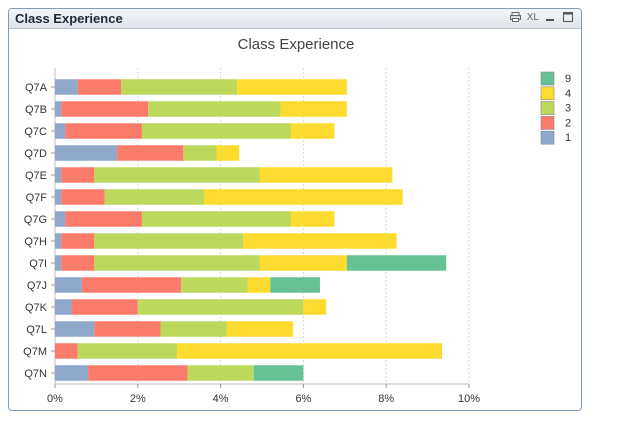 The width and height of the screenshot is (621, 429). What do you see at coordinates (138, 399) in the screenshot?
I see `x-tick-label: 2%` at bounding box center [138, 399].